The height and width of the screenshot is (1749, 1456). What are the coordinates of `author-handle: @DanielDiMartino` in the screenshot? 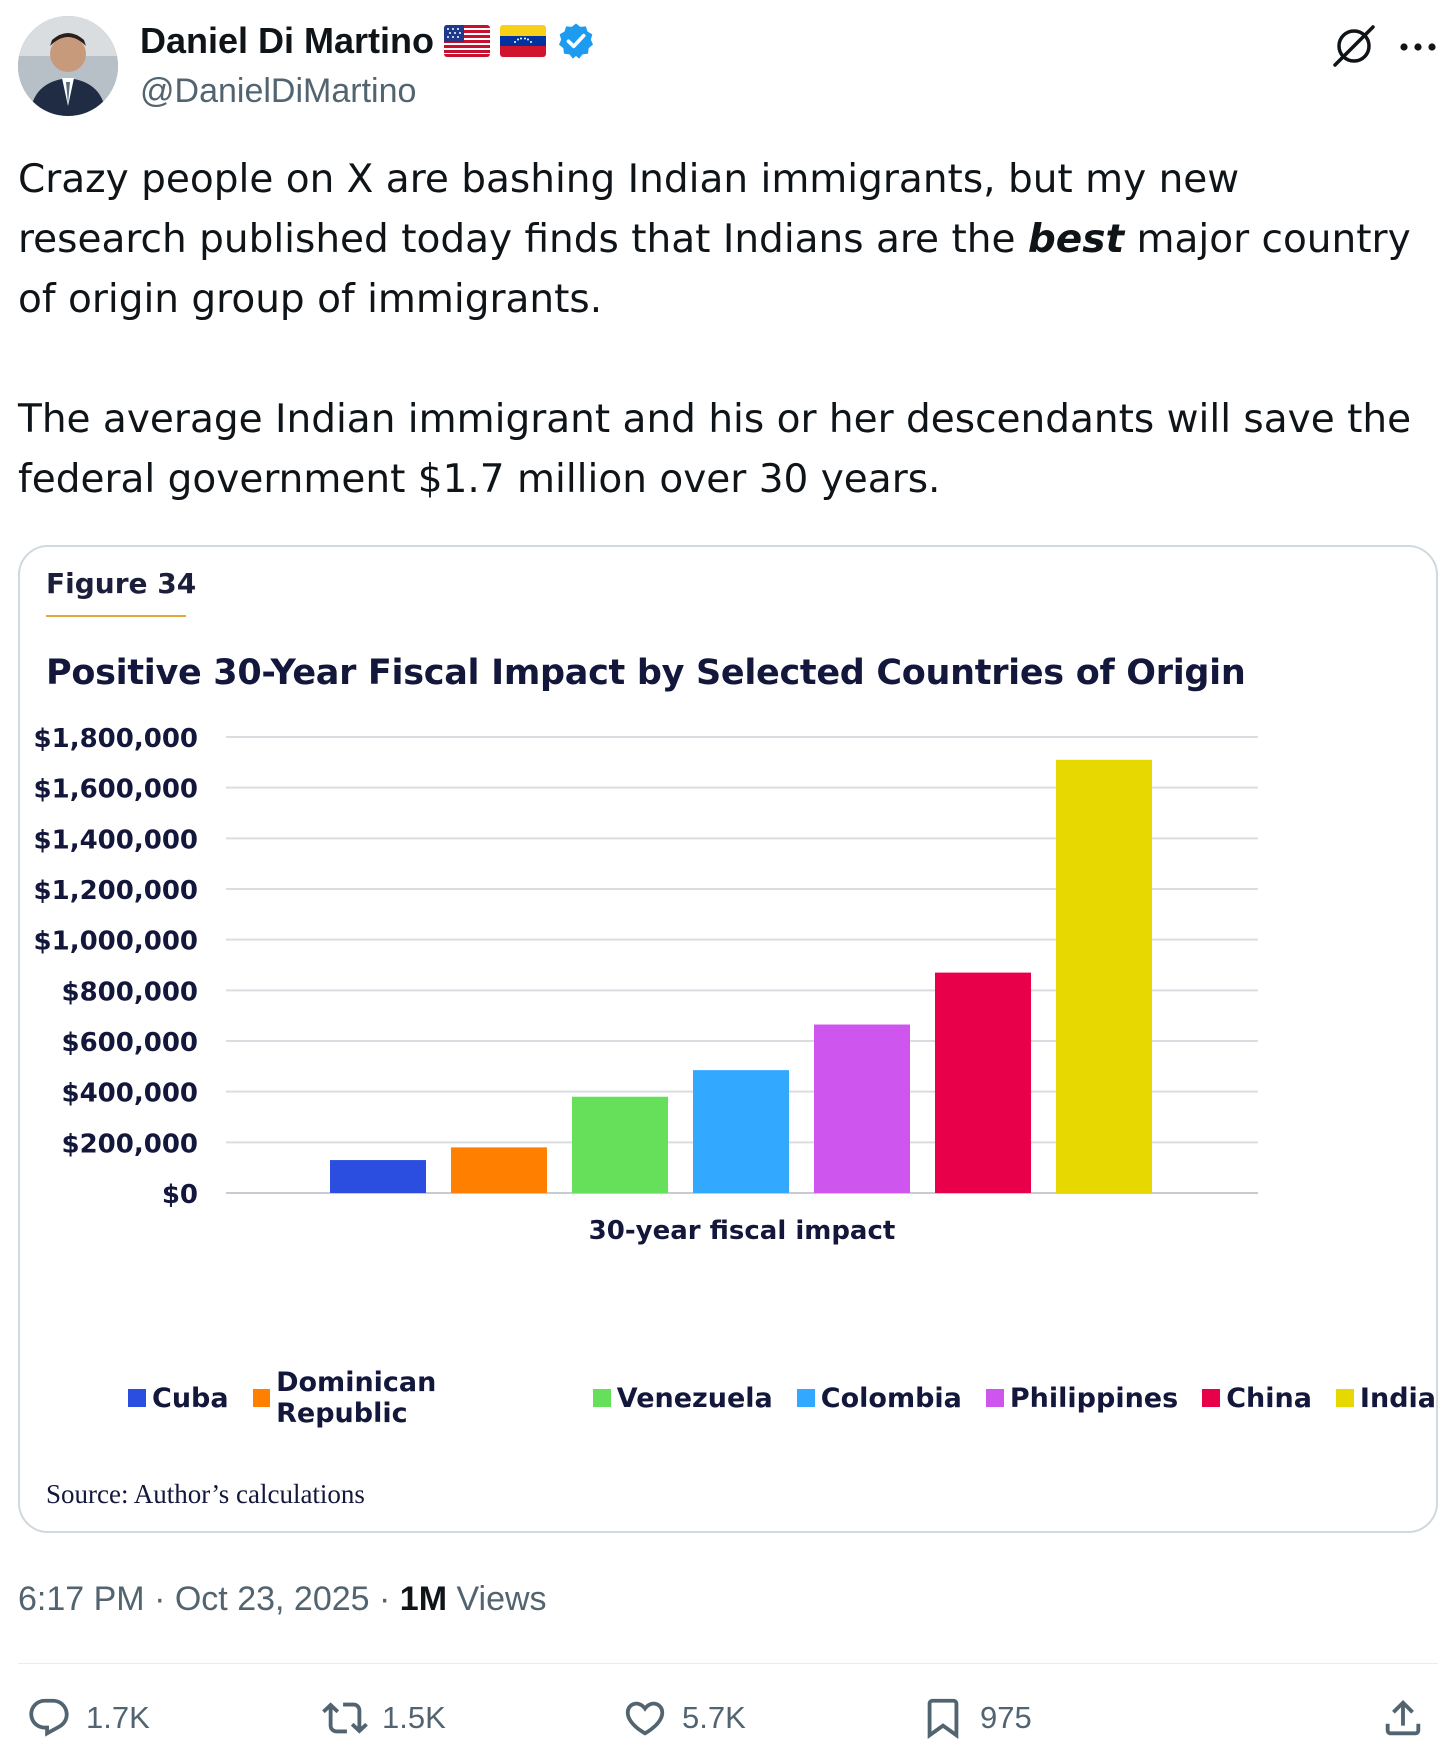 It's located at (278, 91).